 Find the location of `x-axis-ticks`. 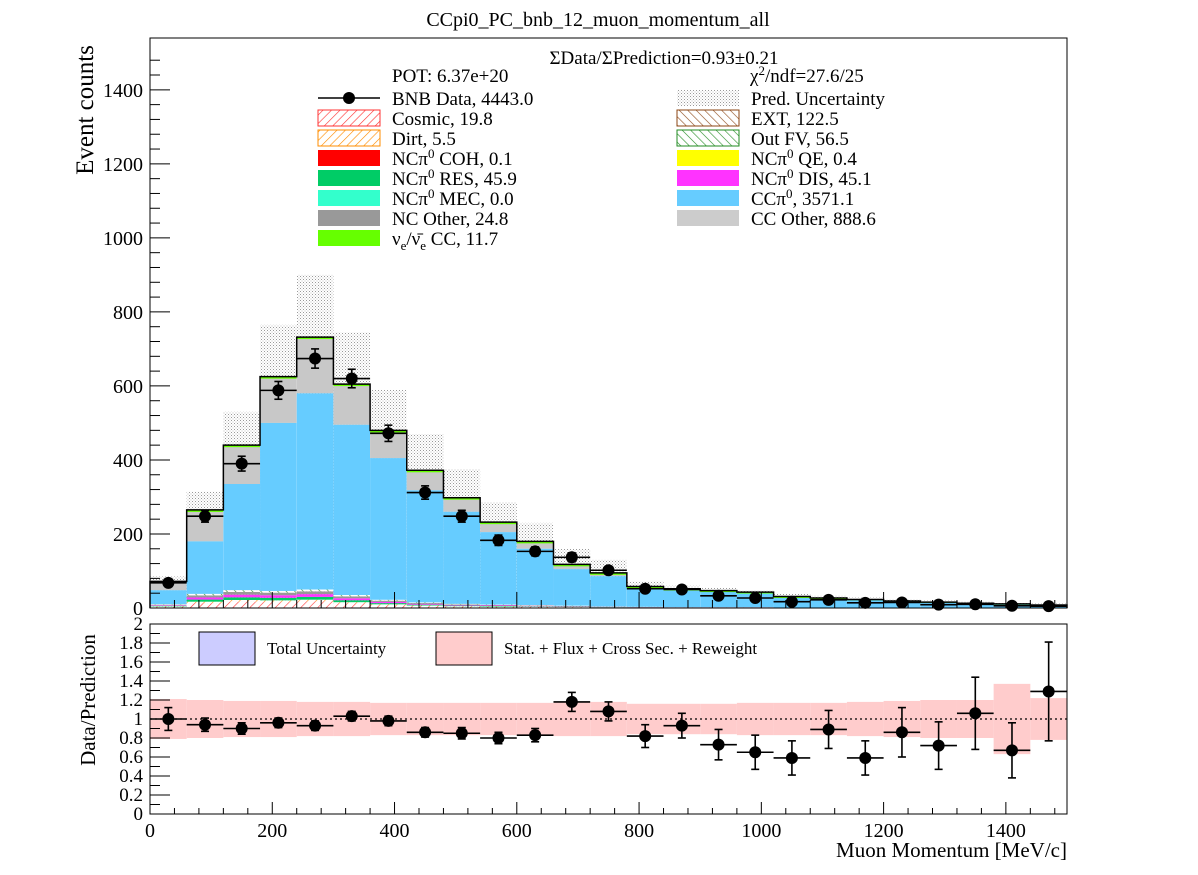

x-axis-ticks is located at coordinates (602, 600).